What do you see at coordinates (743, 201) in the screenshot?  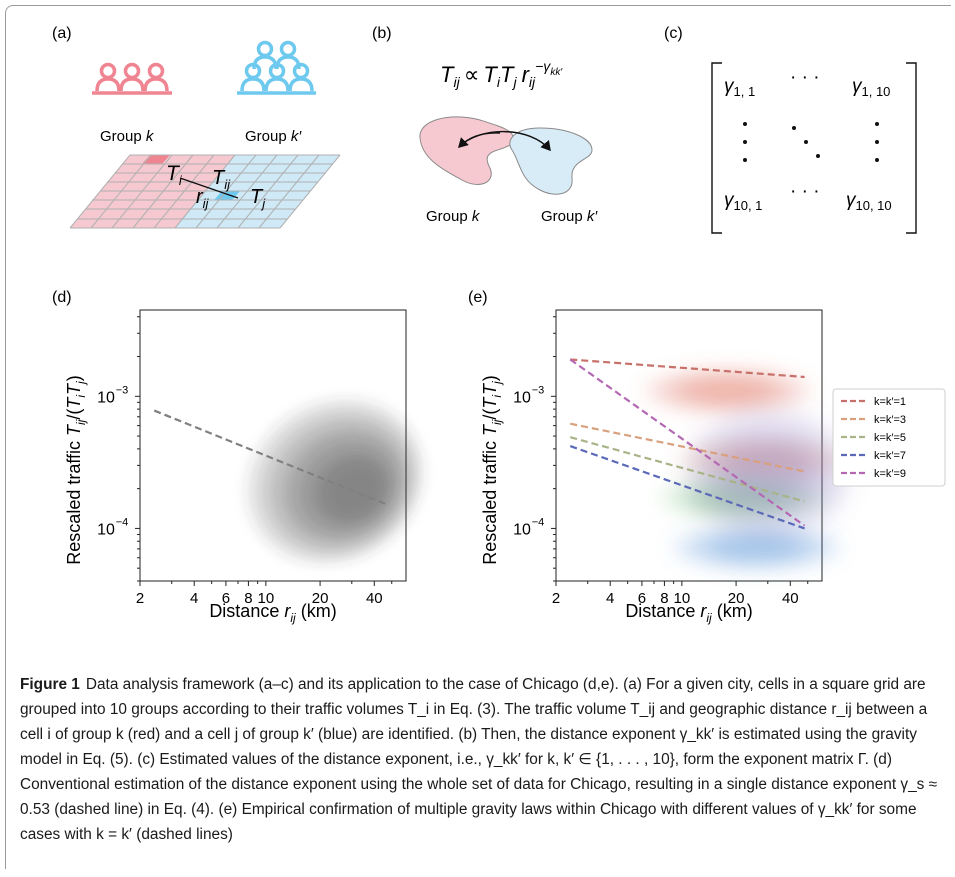 I see `gamma-10-1: γ10, 1` at bounding box center [743, 201].